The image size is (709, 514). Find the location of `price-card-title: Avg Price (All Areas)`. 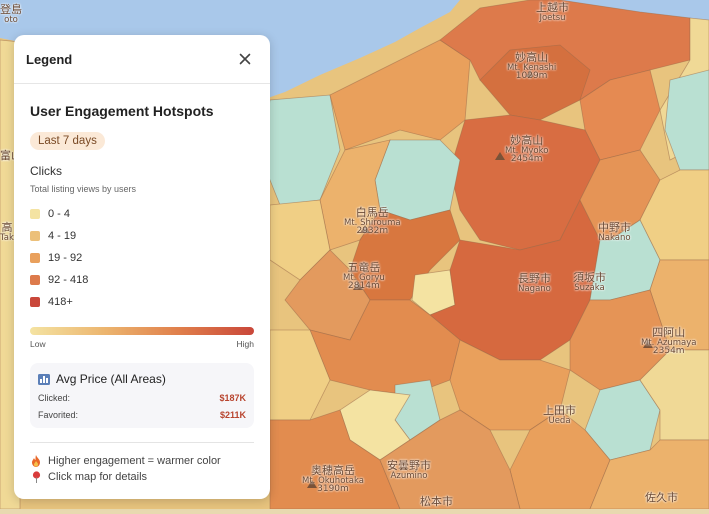

price-card-title: Avg Price (All Areas) is located at coordinates (142, 379).